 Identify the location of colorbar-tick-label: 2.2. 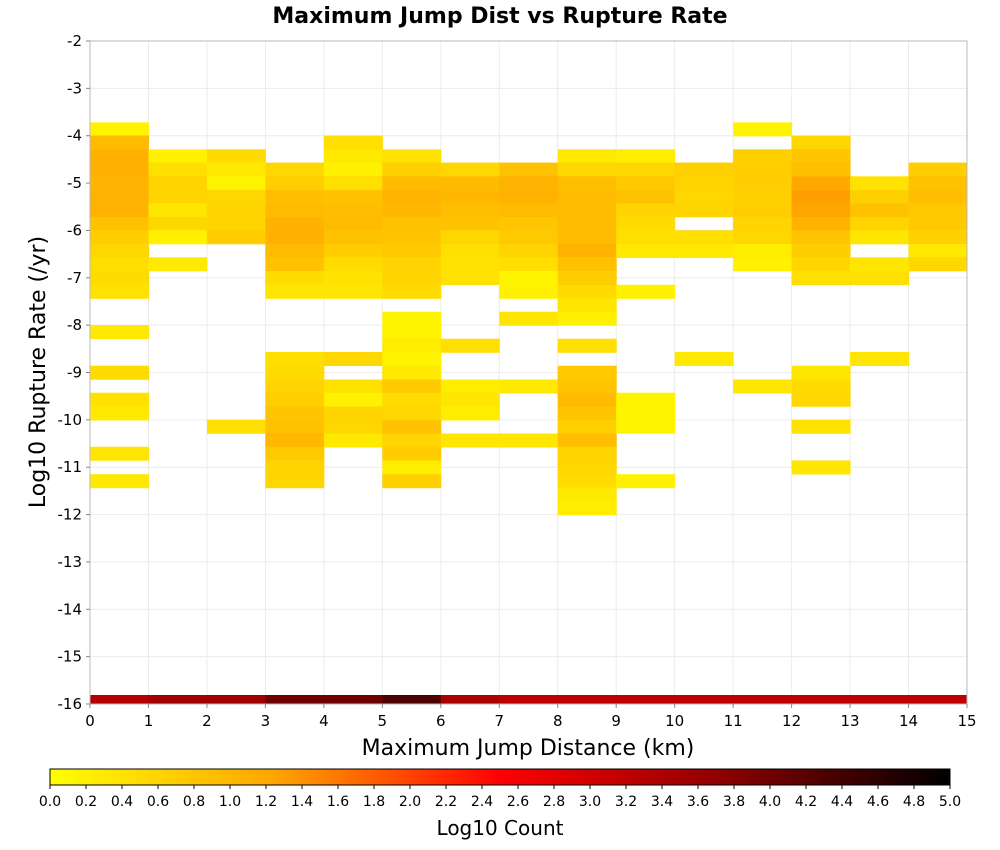
(446, 802).